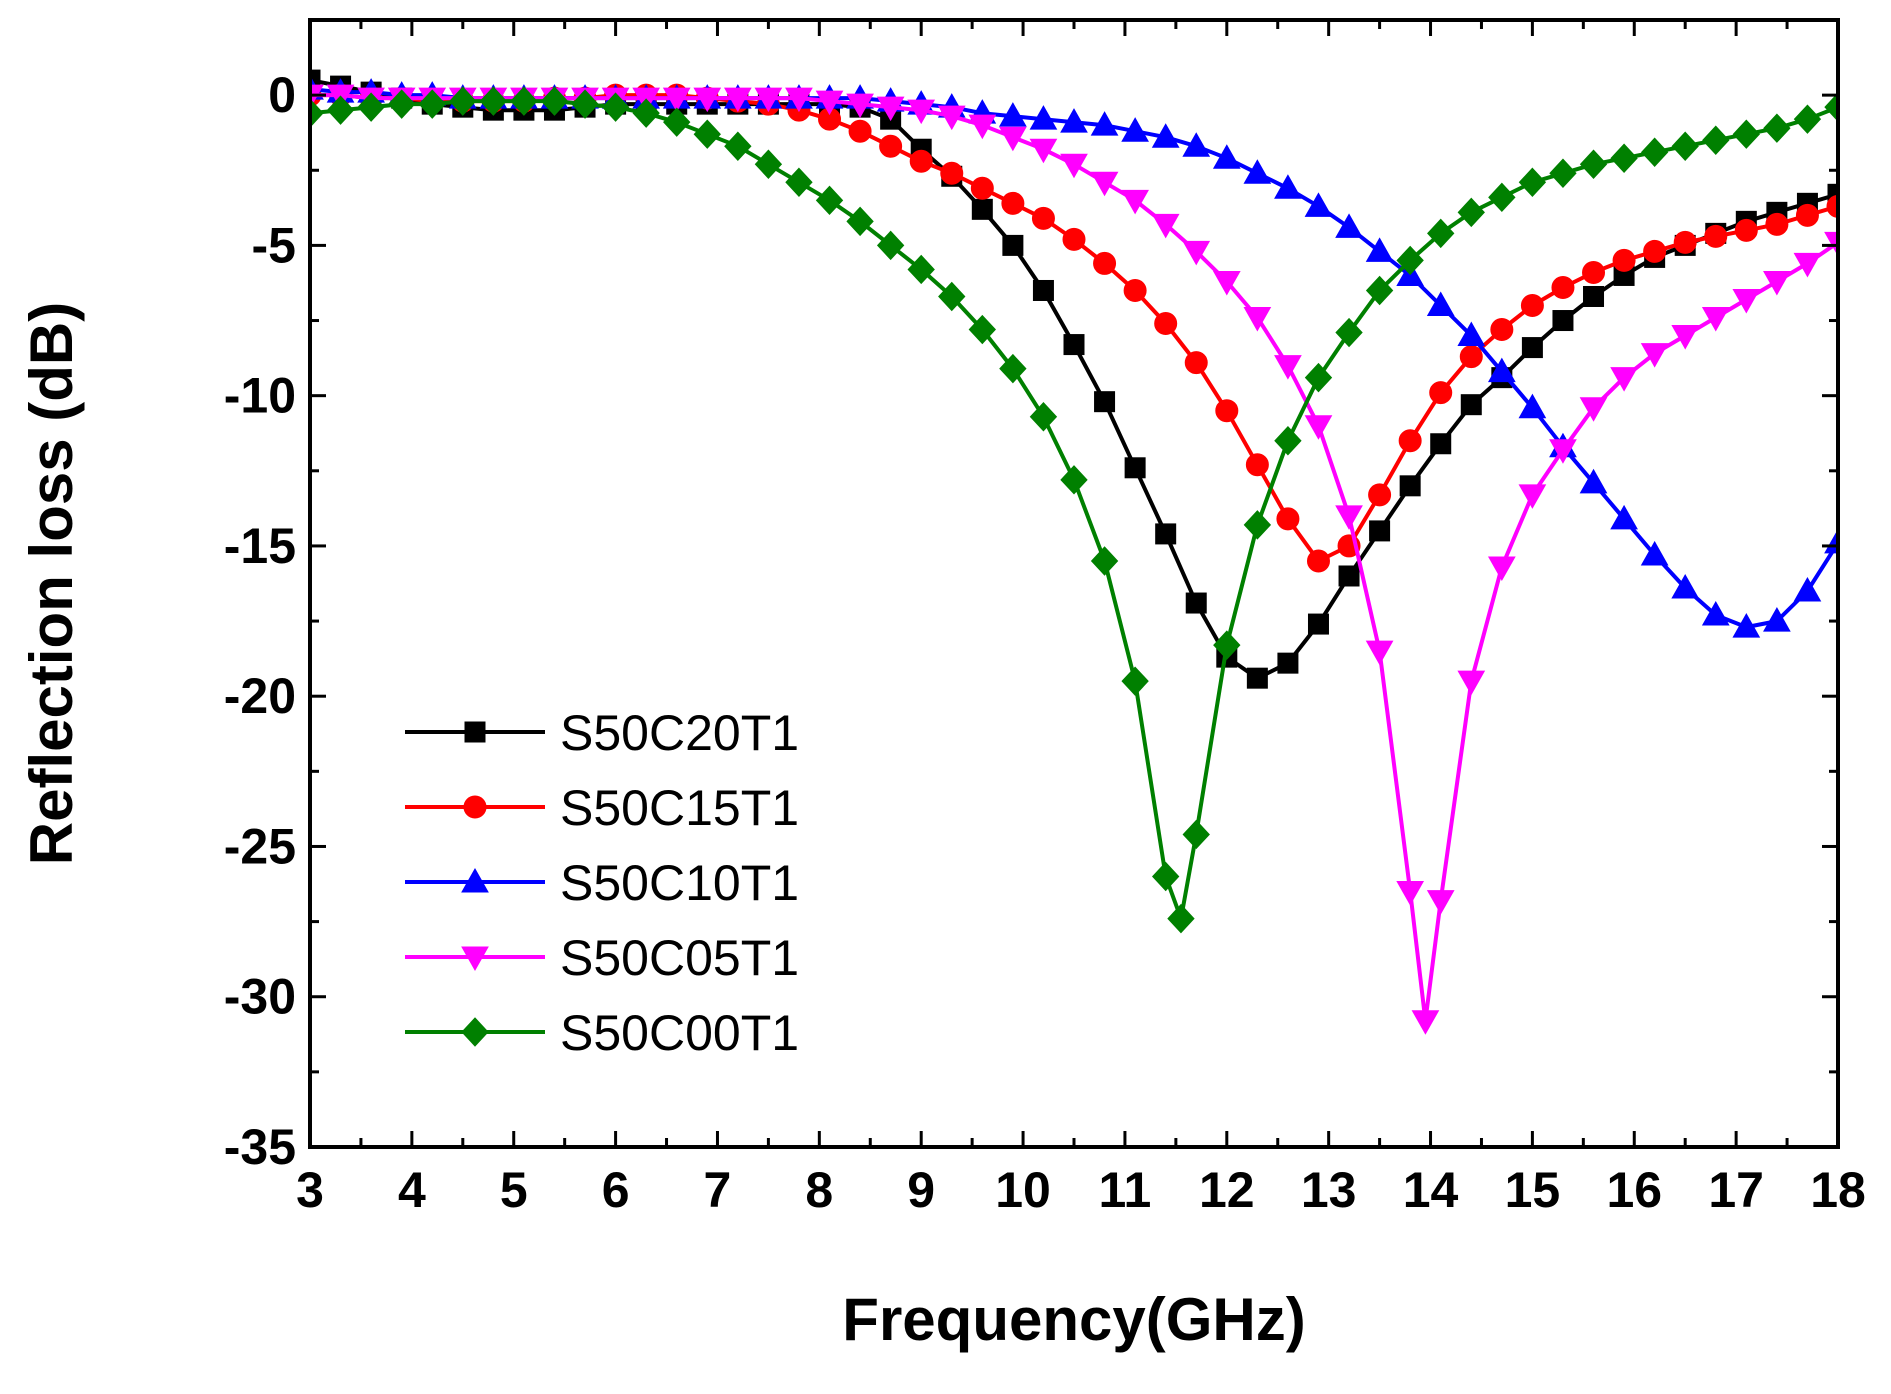 This screenshot has height=1394, width=1891. Describe the element at coordinates (1125, 1190) in the screenshot. I see `x-tick-label: 11` at that location.